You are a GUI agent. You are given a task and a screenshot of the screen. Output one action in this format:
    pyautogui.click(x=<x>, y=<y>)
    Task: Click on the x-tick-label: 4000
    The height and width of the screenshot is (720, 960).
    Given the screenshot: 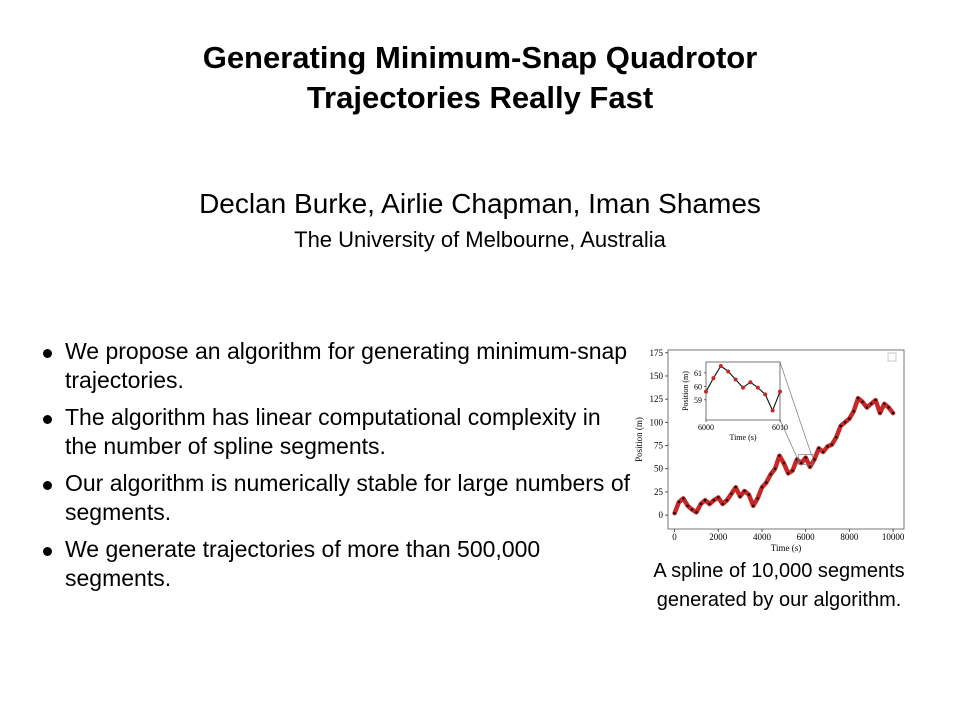 What is the action you would take?
    pyautogui.click(x=762, y=537)
    